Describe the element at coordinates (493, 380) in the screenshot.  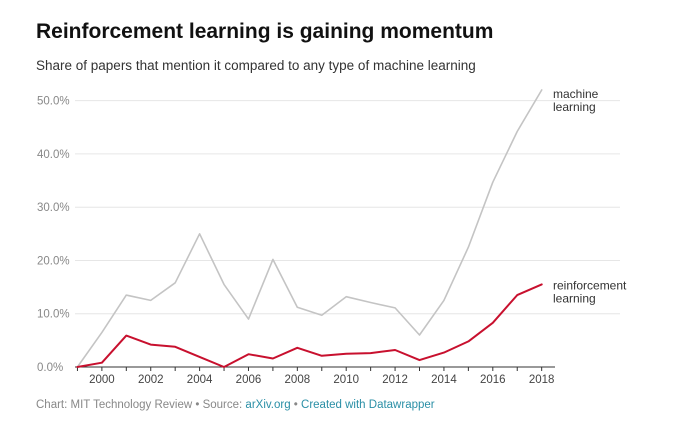
I see `x-tick-label: 2016` at that location.